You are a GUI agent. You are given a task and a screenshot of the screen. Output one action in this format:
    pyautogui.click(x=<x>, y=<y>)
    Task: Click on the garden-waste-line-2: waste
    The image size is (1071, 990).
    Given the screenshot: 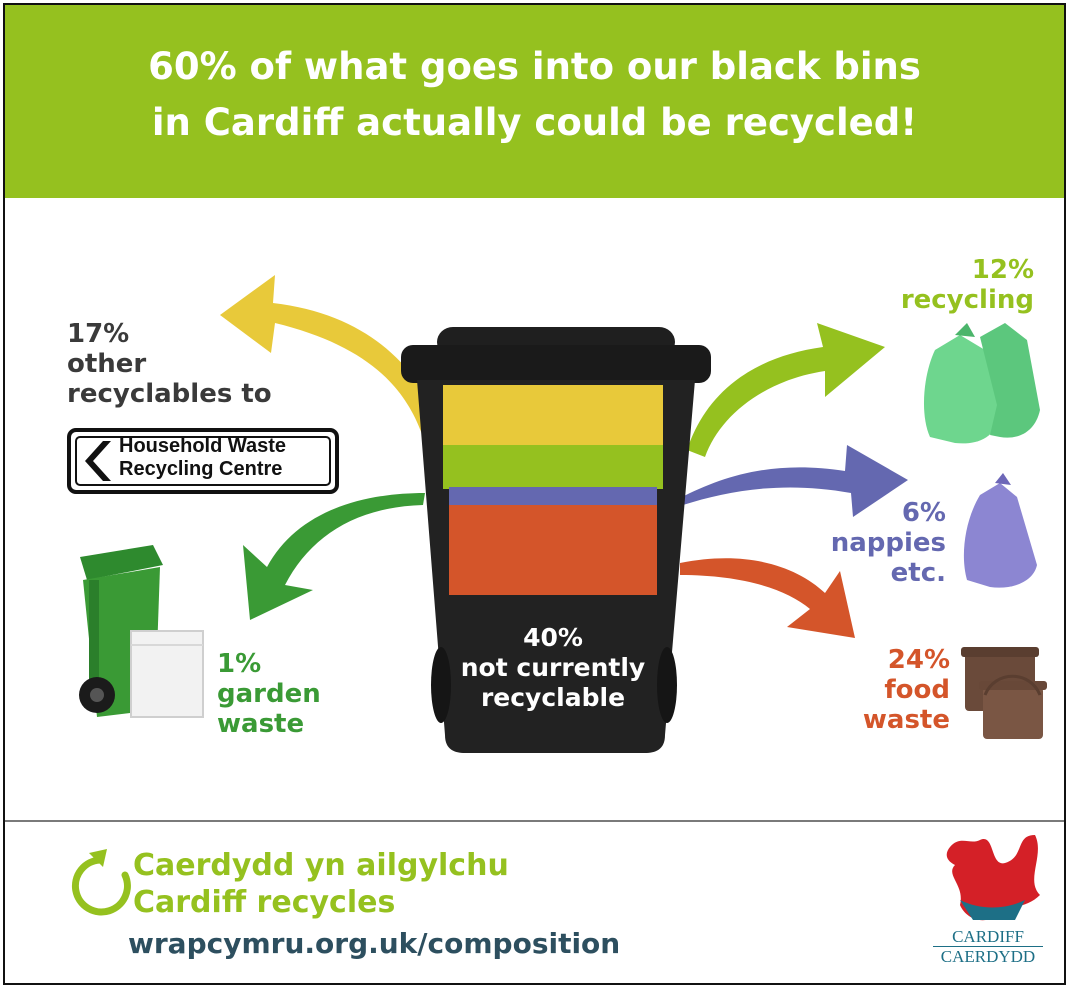 What is the action you would take?
    pyautogui.click(x=261, y=724)
    